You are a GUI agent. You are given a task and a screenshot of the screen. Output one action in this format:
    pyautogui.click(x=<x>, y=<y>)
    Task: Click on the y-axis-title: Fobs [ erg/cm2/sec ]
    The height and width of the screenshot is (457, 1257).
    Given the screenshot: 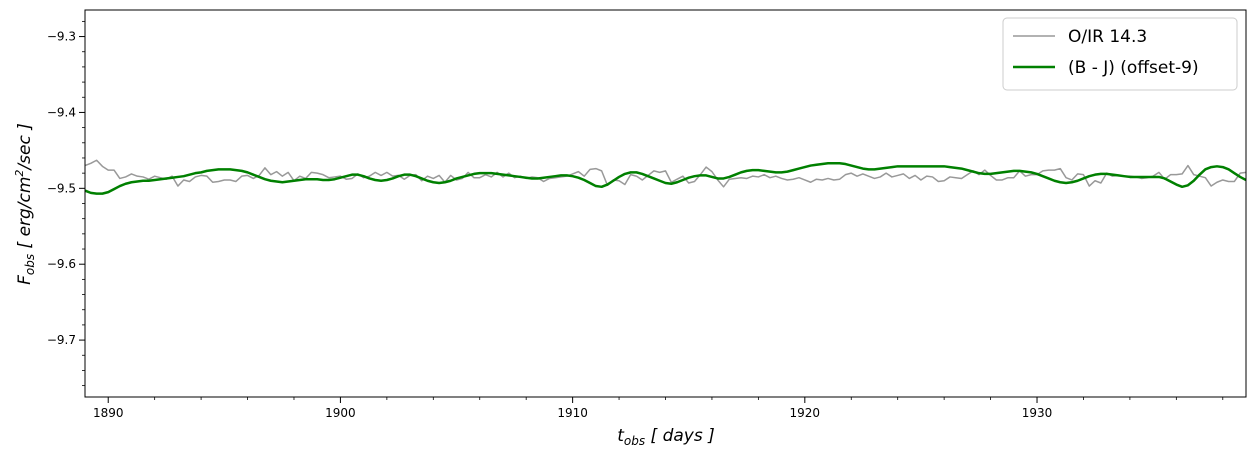 What is the action you would take?
    pyautogui.click(x=25, y=204)
    